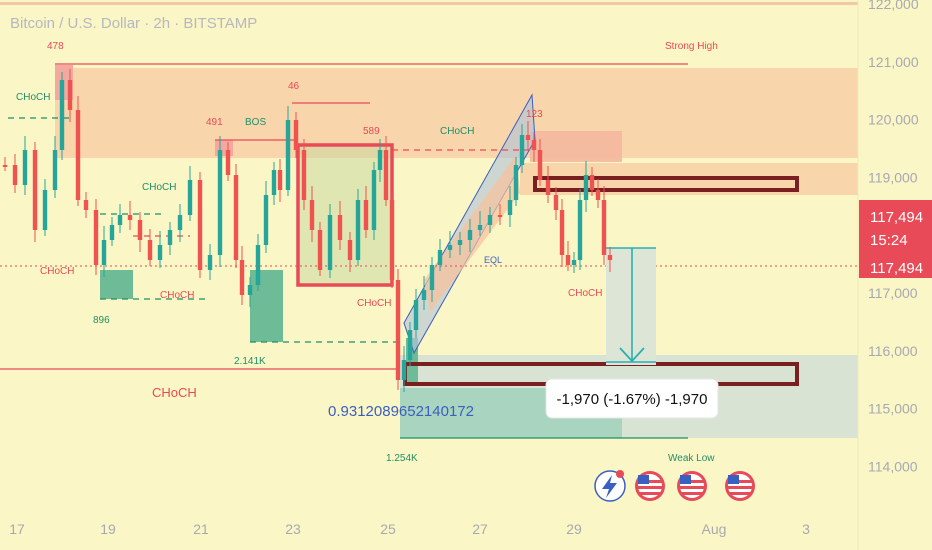 The width and height of the screenshot is (932, 550). I want to click on time-tick-label: 25, so click(388, 529).